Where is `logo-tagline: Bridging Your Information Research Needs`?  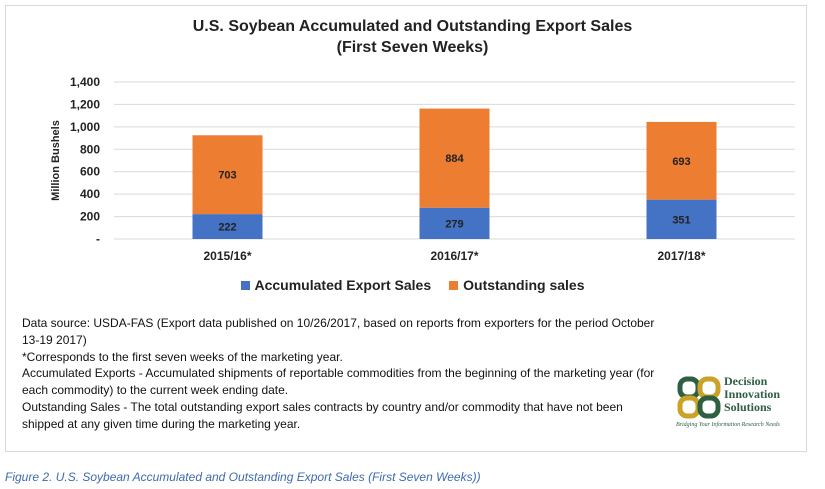 logo-tagline: Bridging Your Information Research Needs is located at coordinates (728, 425).